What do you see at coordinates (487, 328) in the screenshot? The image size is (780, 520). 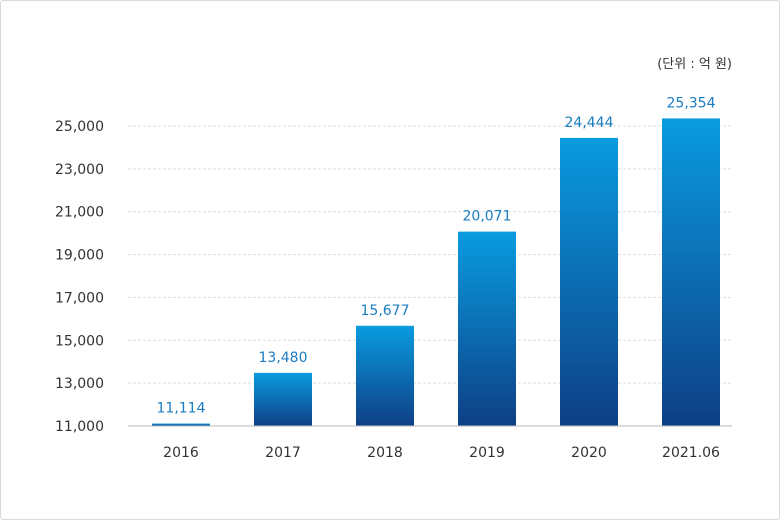 I see `bar-2019` at bounding box center [487, 328].